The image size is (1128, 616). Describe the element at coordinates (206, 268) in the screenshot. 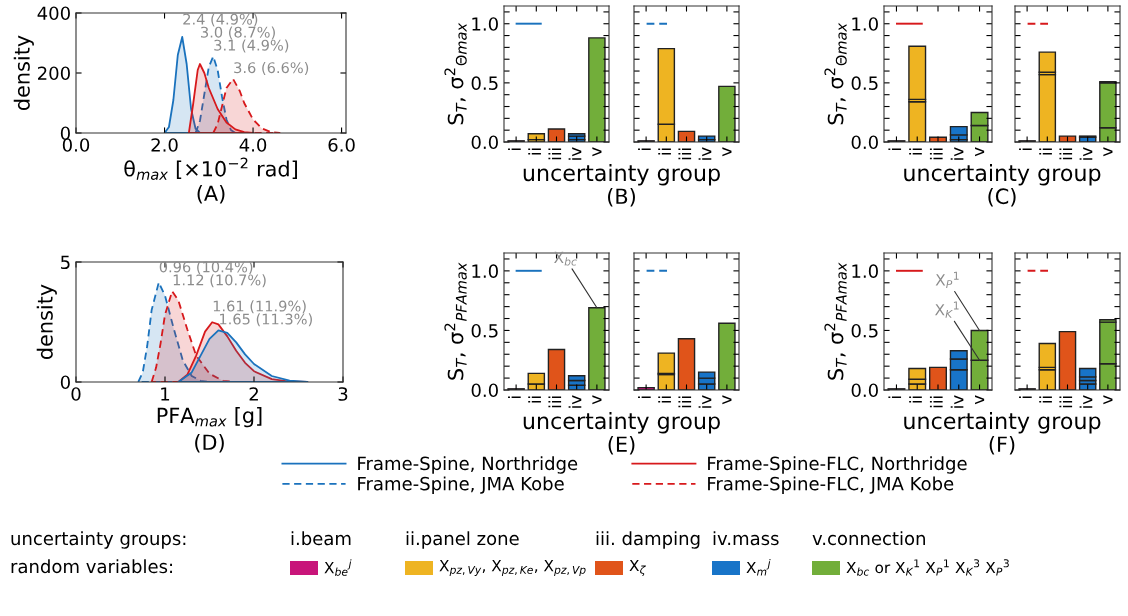

I see `annotation: 0.96 (10.4%)` at that location.